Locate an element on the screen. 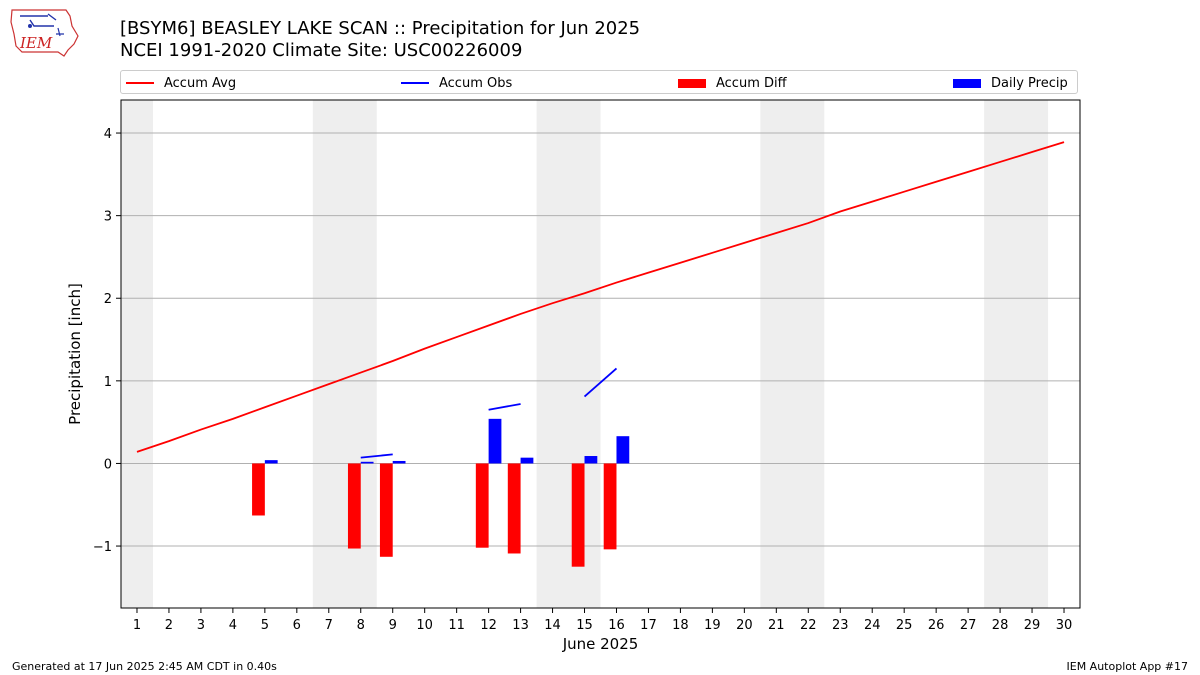 Image resolution: width=1200 pixels, height=675 pixels. y-tick-label-5: 4 is located at coordinates (108, 134).